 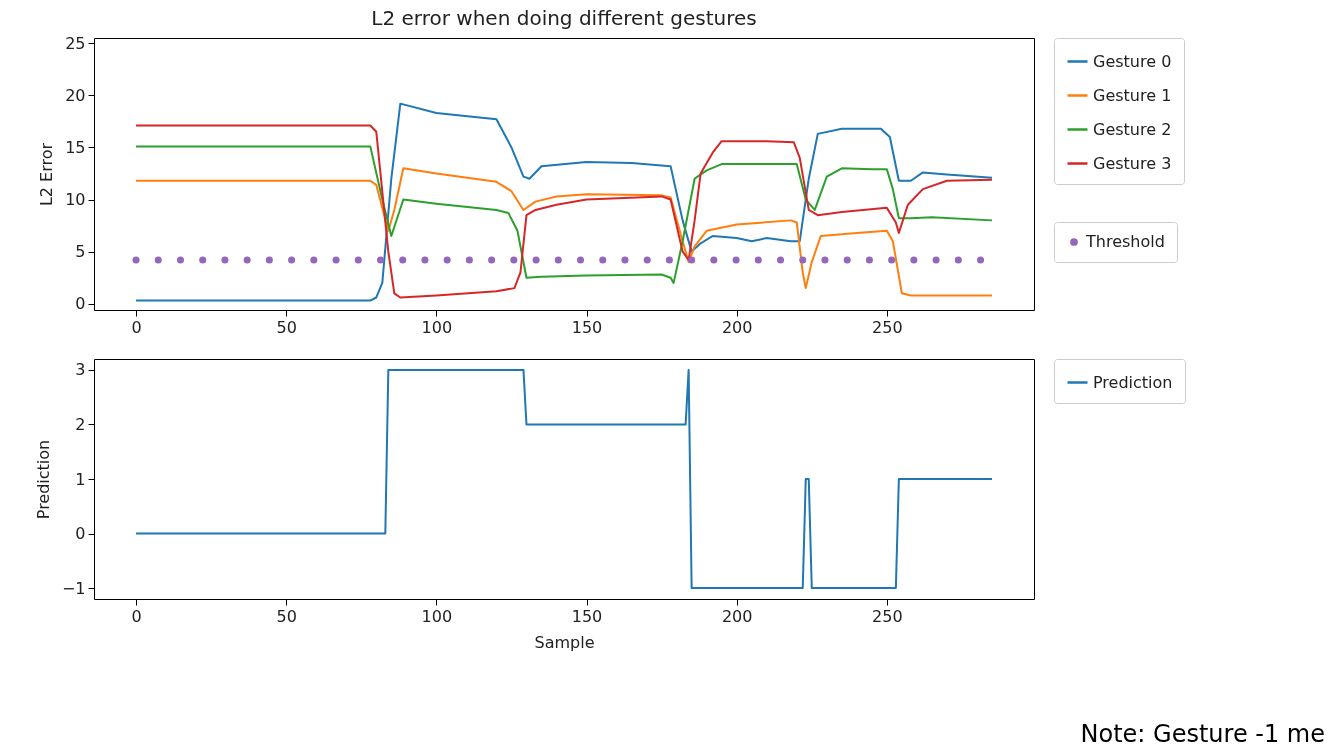 What do you see at coordinates (75, 95) in the screenshot?
I see `y-tick-label: 20` at bounding box center [75, 95].